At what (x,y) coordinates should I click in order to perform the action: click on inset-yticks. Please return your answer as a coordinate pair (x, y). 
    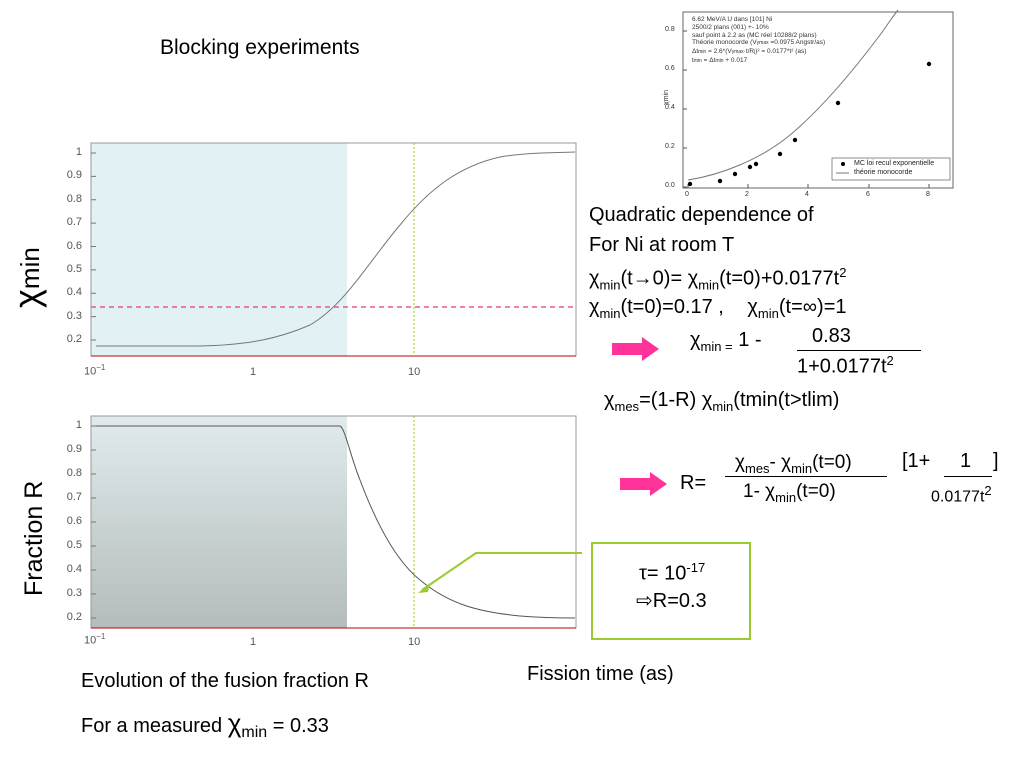
    Looking at the image, I should click on (685, 109).